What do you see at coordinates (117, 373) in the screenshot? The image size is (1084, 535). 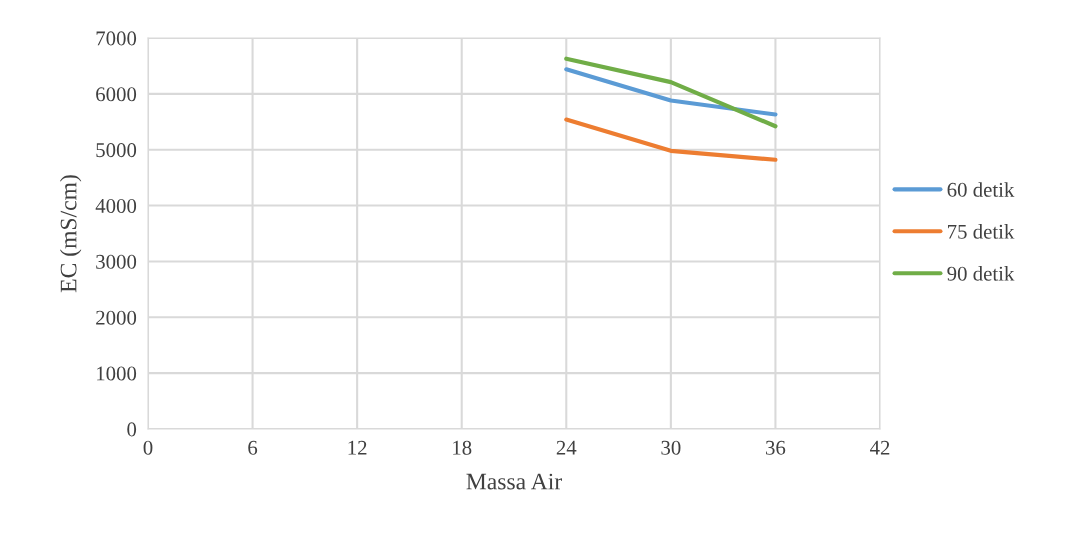 I see `y-tick-label: 1000` at bounding box center [117, 373].